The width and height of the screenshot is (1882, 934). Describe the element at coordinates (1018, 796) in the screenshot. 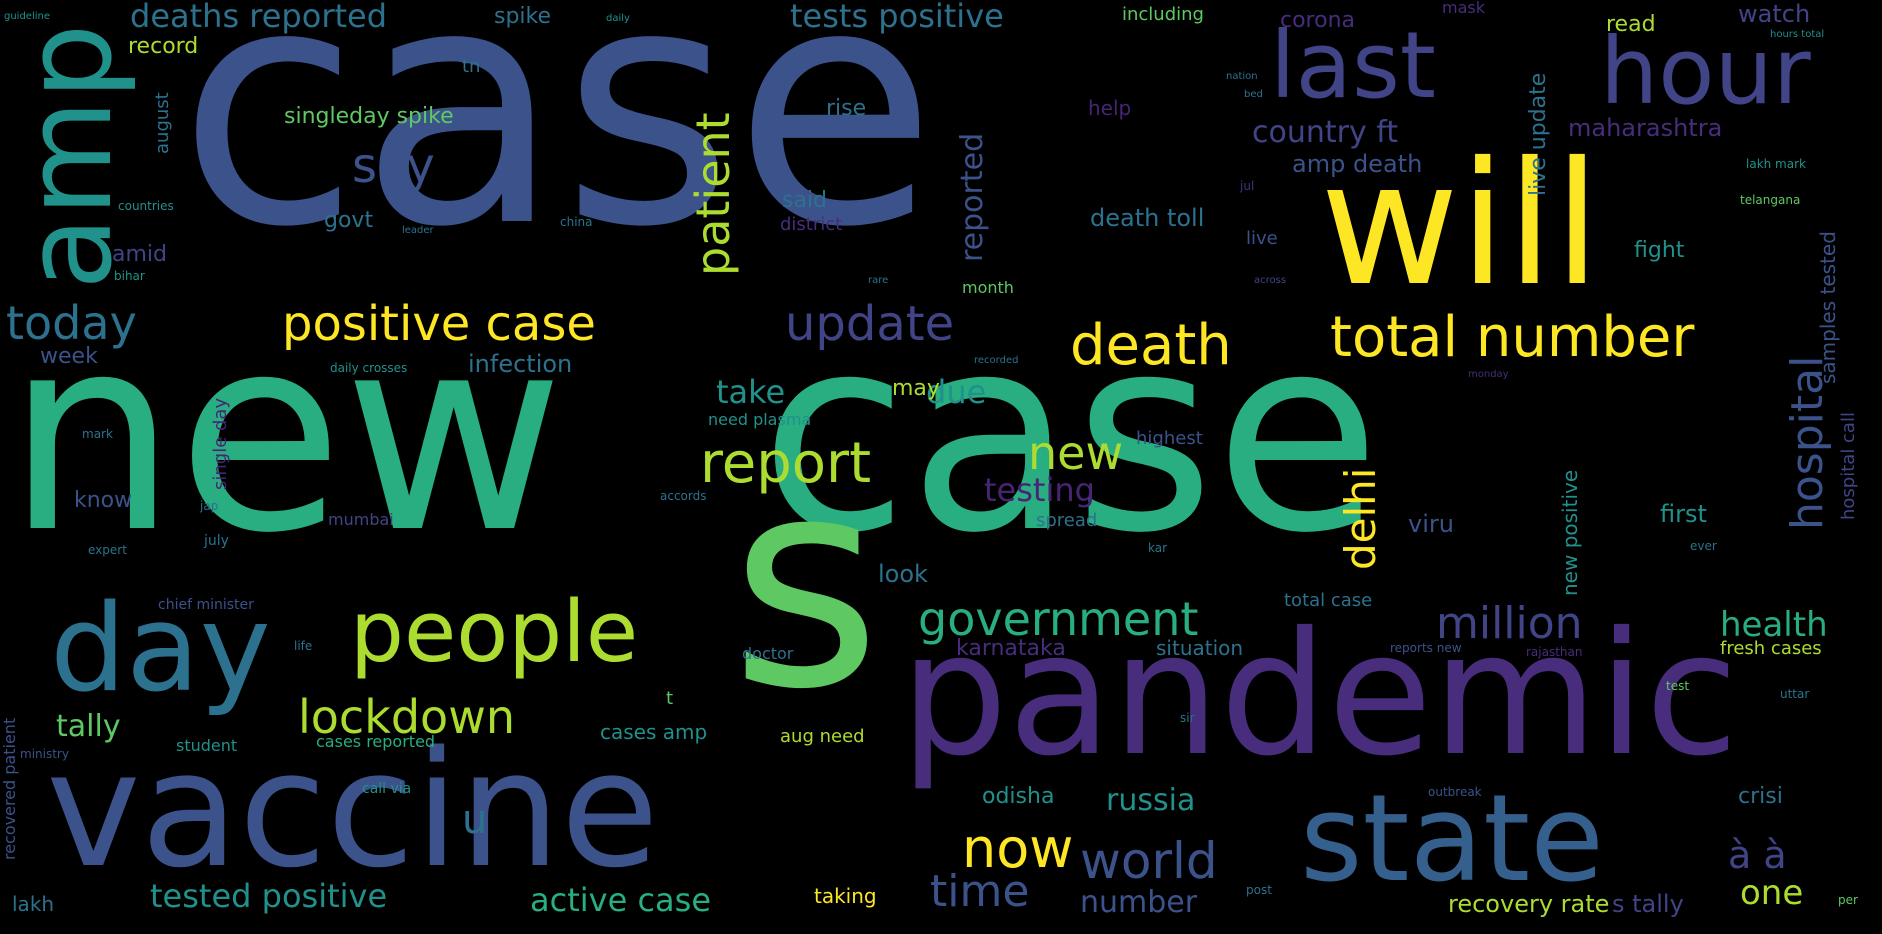

I see `word-odisha: odisha` at that location.